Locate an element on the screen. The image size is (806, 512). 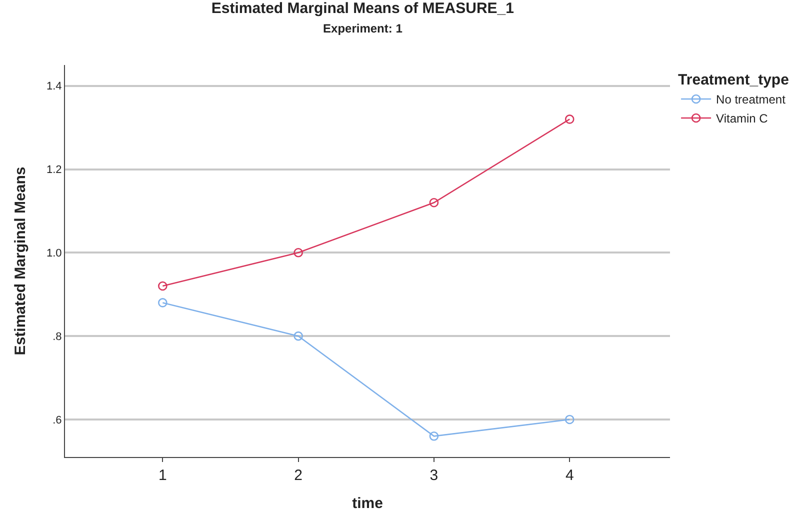
x-tick-label: 2 is located at coordinates (298, 475).